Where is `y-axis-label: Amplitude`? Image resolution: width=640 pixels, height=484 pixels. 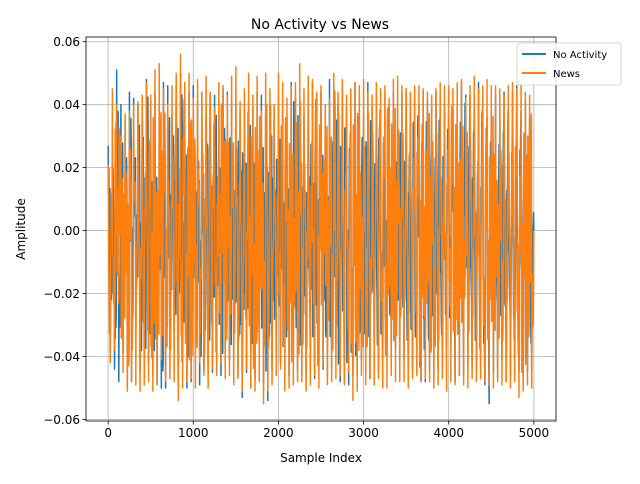
y-axis-label: Amplitude is located at coordinates (21, 229).